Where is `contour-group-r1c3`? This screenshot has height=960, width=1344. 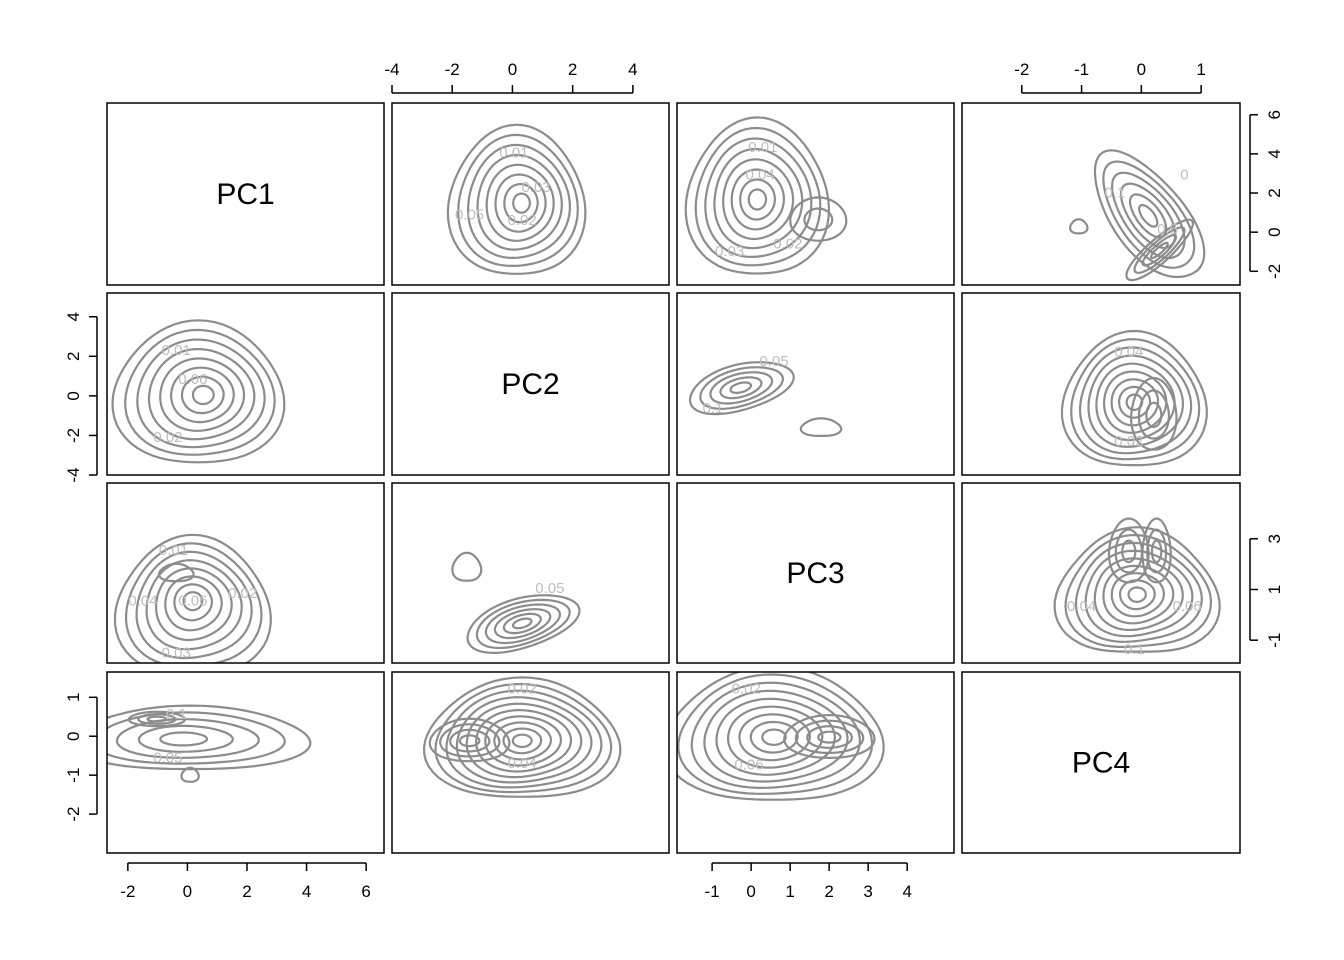 contour-group-r1c3 is located at coordinates (818, 219).